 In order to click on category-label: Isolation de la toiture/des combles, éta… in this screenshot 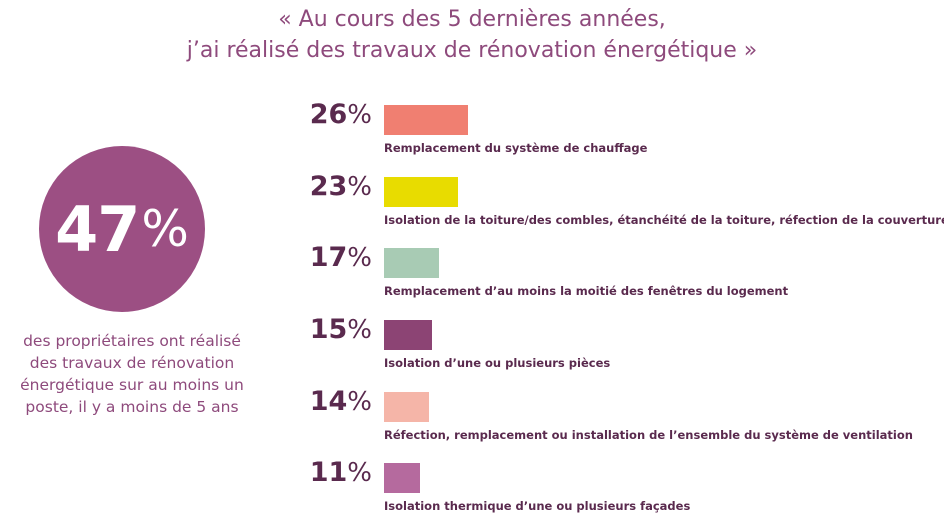, I will do `click(664, 220)`.